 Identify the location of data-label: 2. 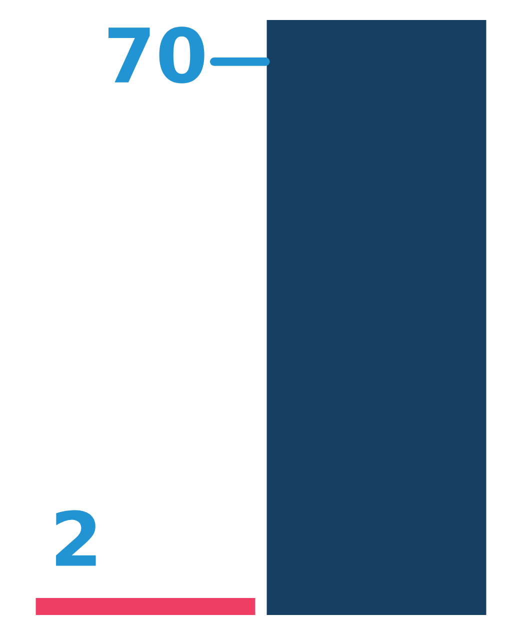
(76, 538).